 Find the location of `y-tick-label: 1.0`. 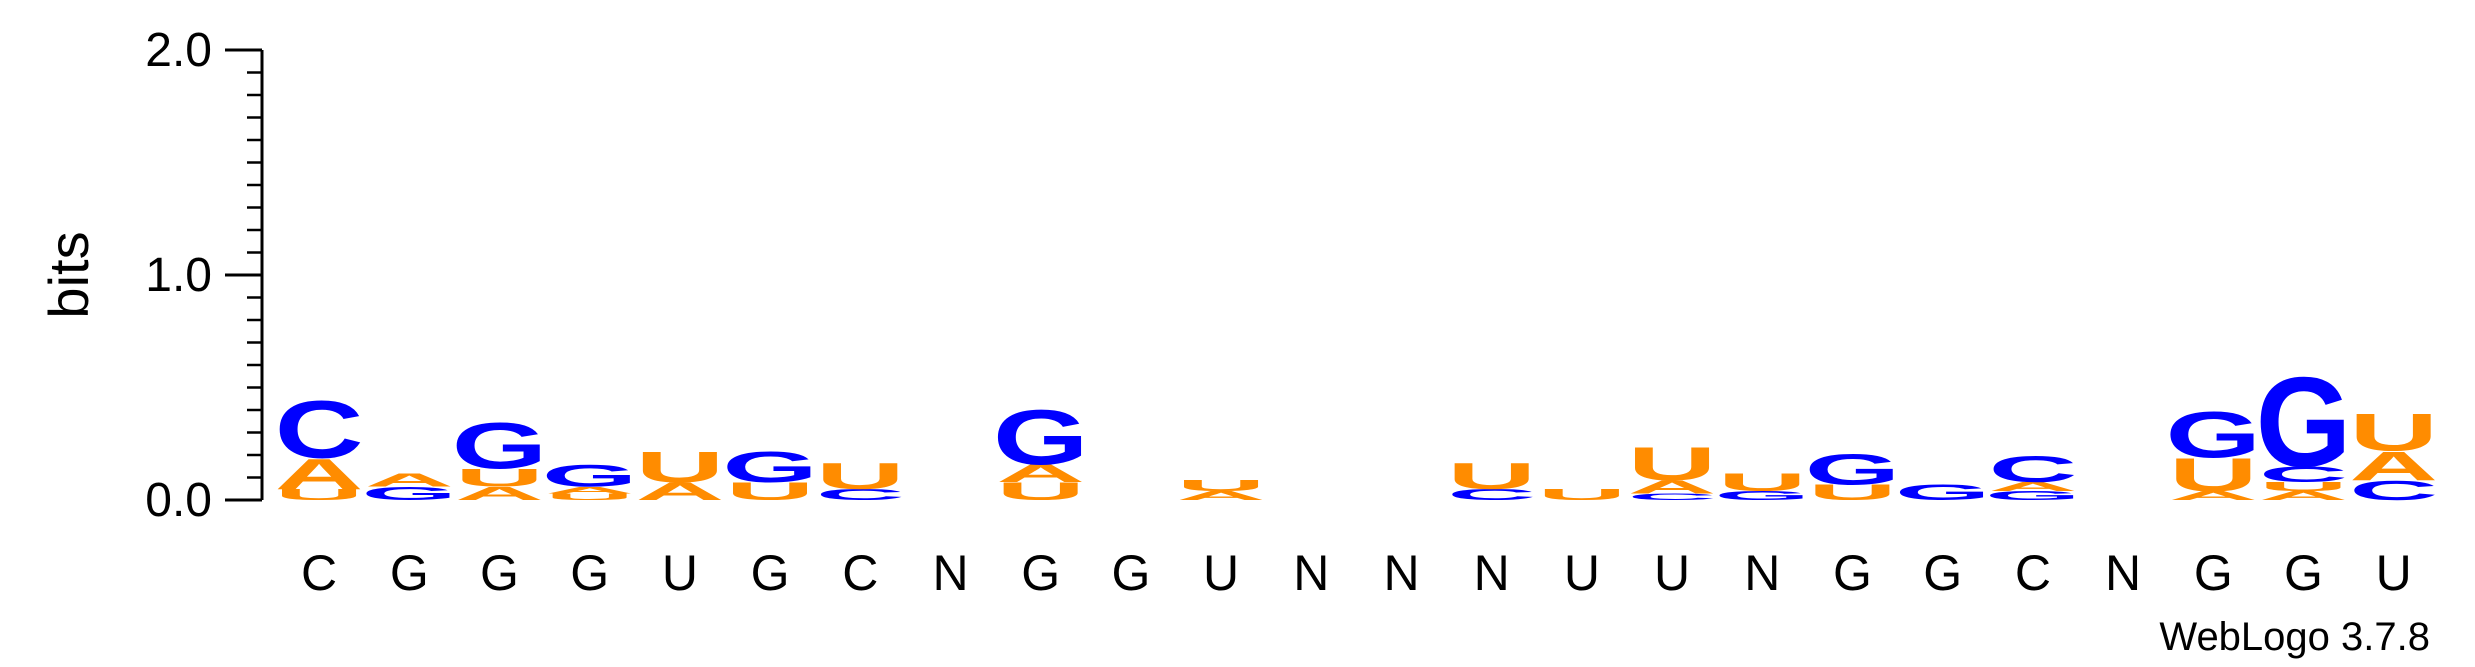

y-tick-label: 1.0 is located at coordinates (178, 275).